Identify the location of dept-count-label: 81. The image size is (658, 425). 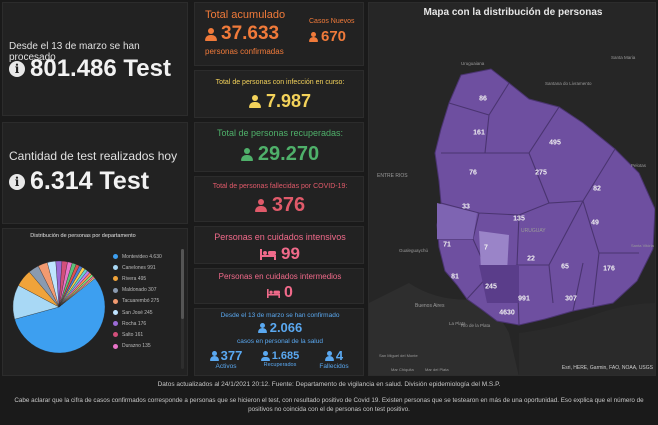
(455, 277).